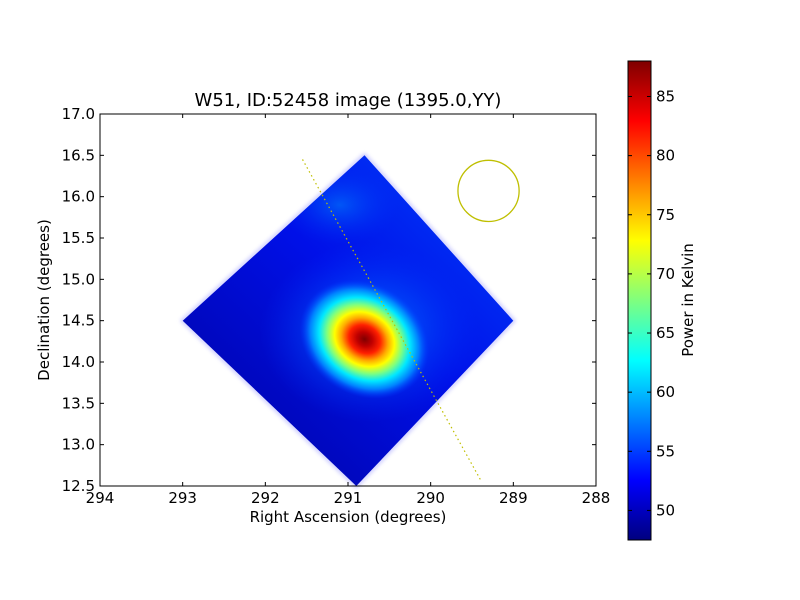 Image resolution: width=800 pixels, height=600 pixels. What do you see at coordinates (665, 333) in the screenshot?
I see `colorbar-tick-label: 65` at bounding box center [665, 333].